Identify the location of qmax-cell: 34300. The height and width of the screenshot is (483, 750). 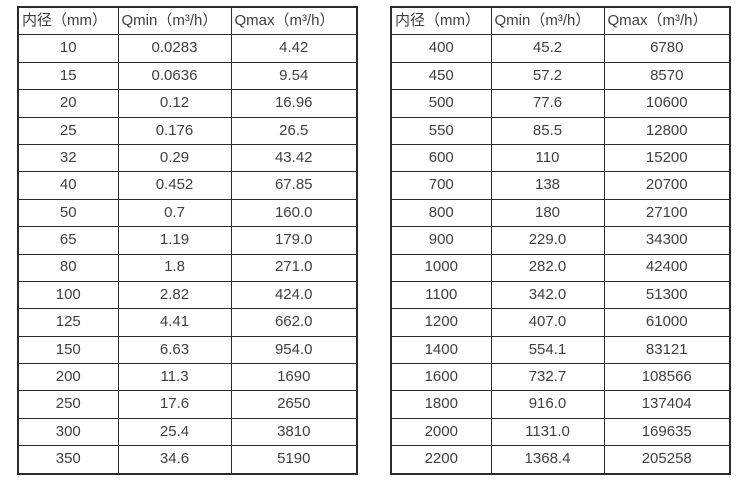
(667, 240).